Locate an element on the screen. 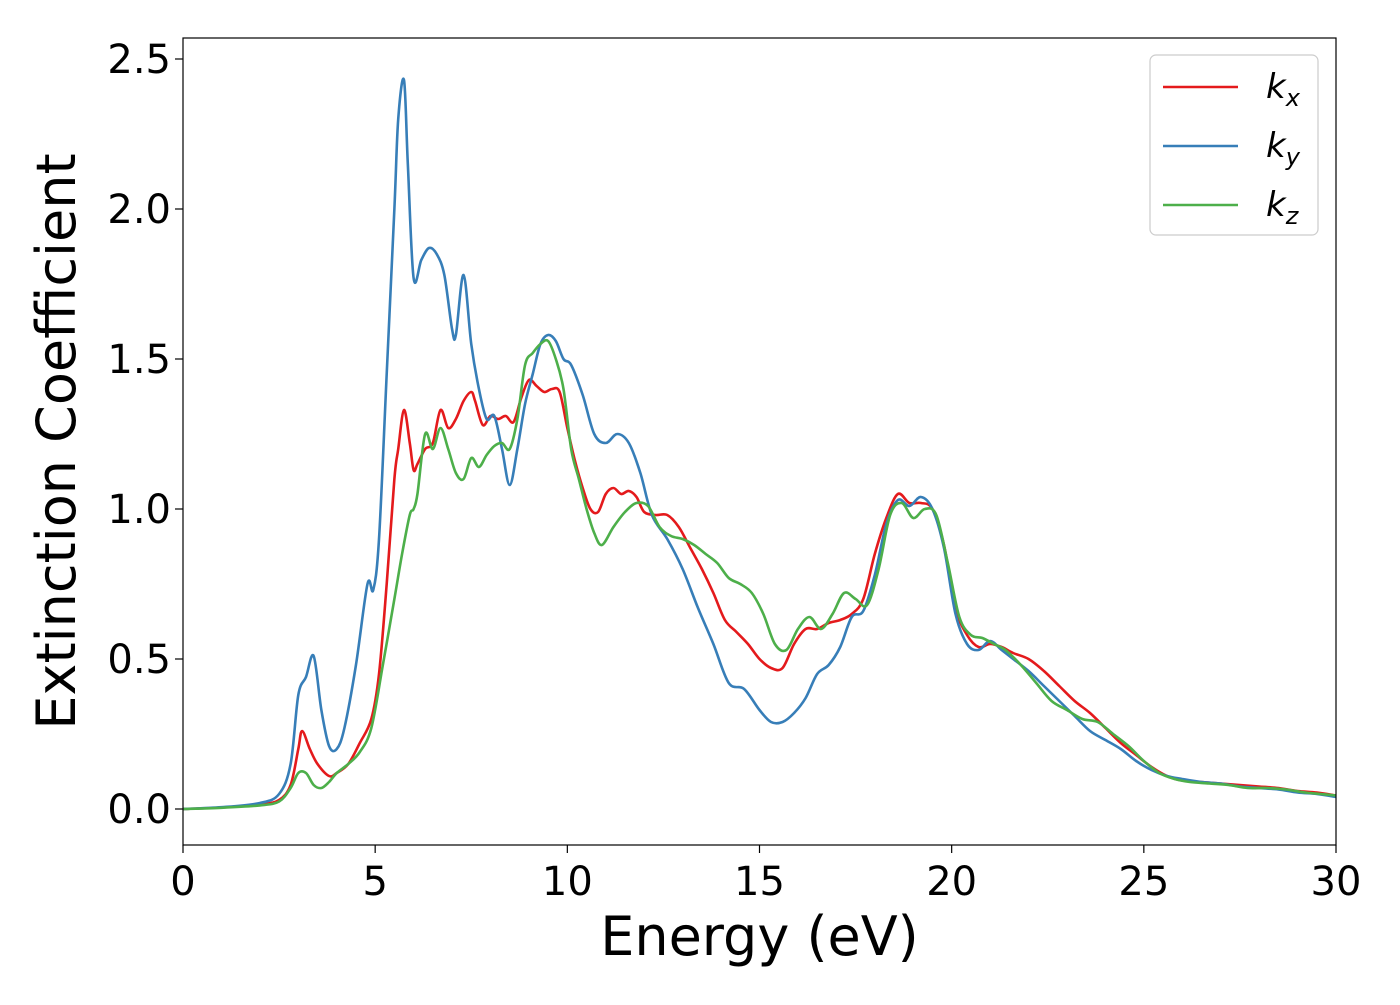 The width and height of the screenshot is (1400, 1005). x-tick-label: 5 is located at coordinates (374, 882).